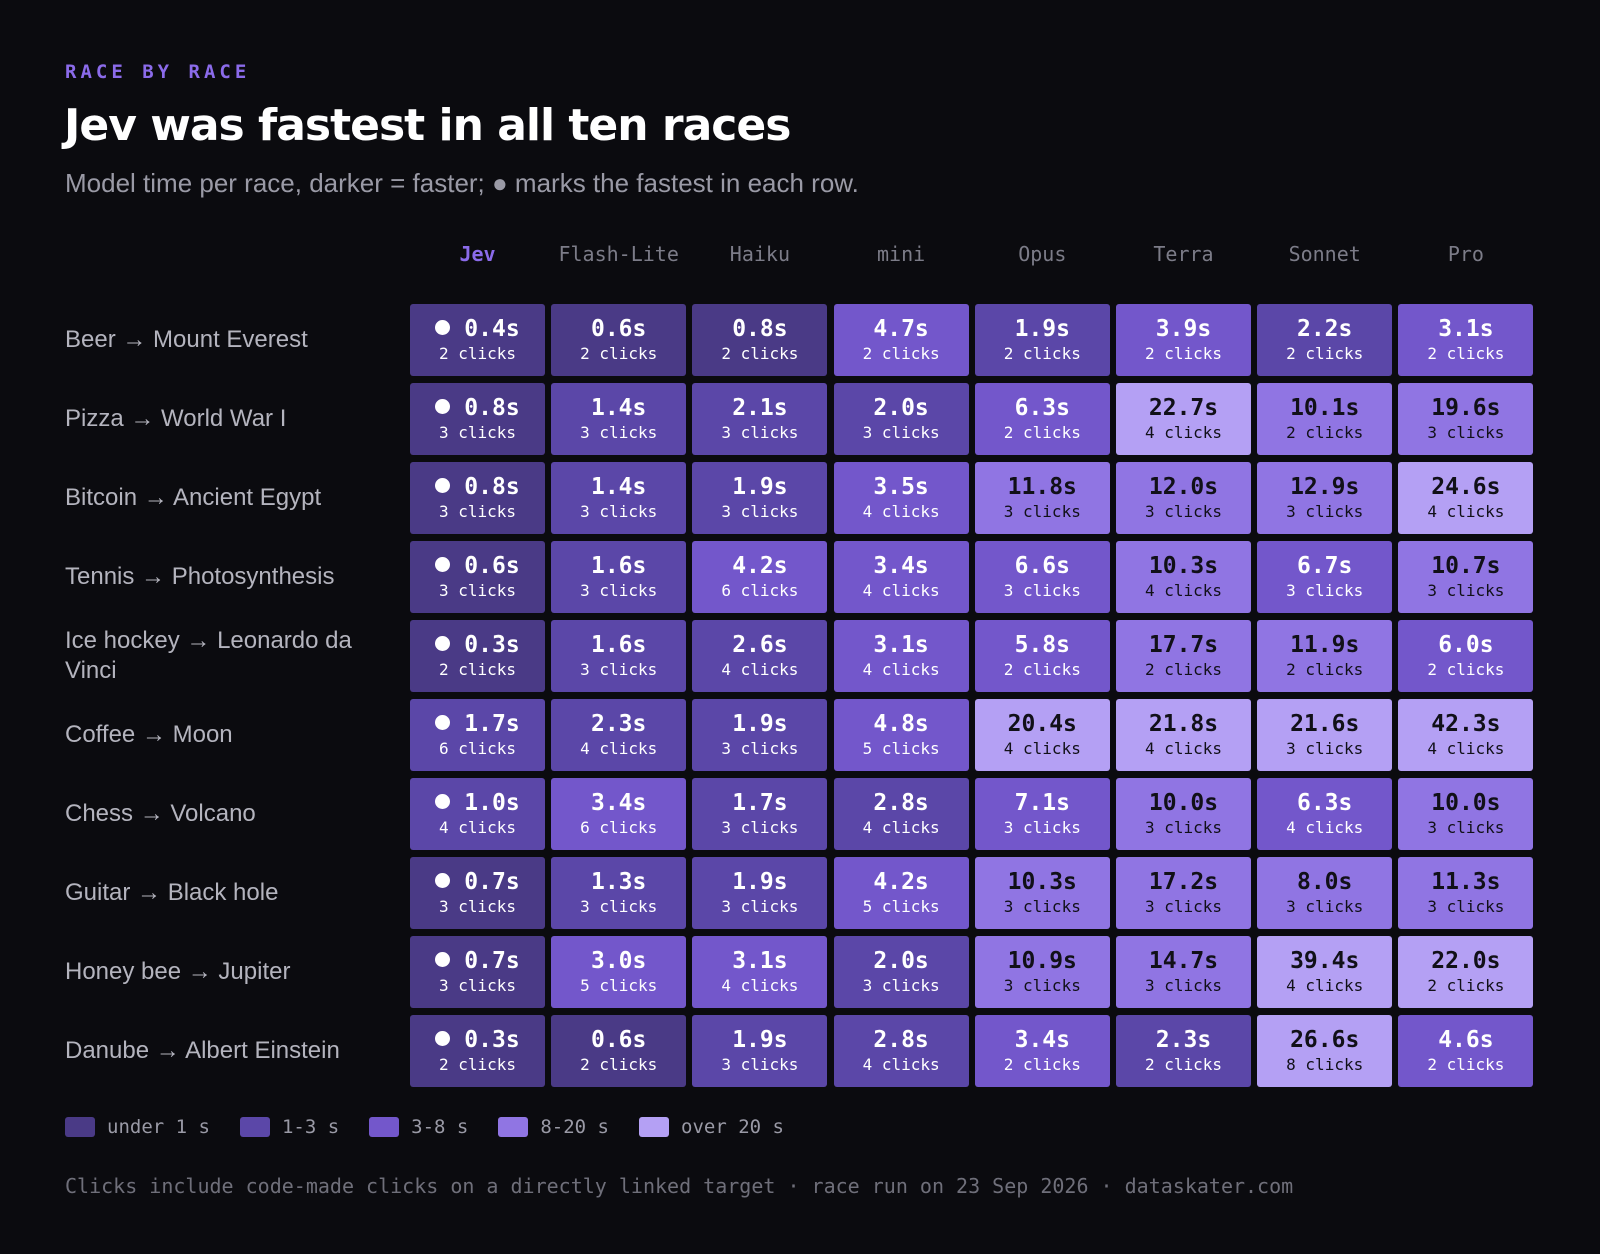  I want to click on column-header: Terra, so click(1183, 254).